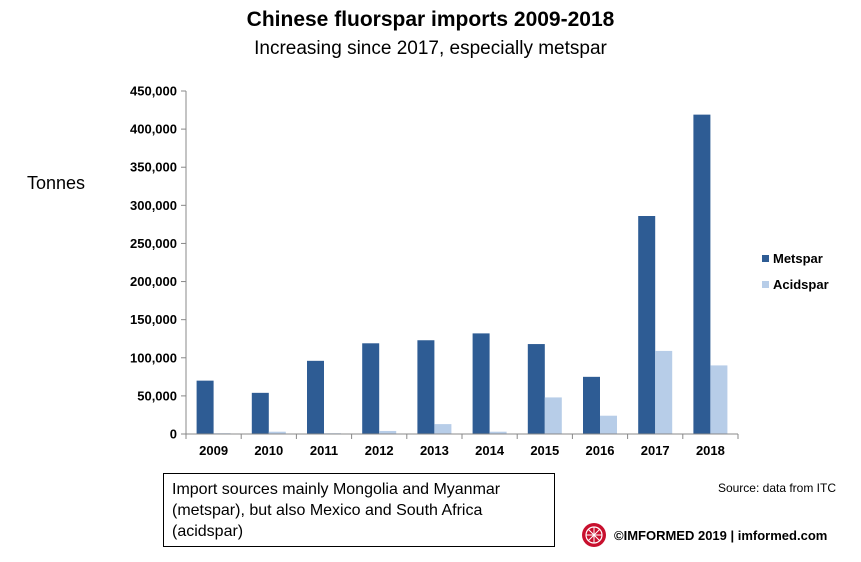 This screenshot has height=562, width=861. Describe the element at coordinates (553, 415) in the screenshot. I see `bar-acidspar-2015` at that location.